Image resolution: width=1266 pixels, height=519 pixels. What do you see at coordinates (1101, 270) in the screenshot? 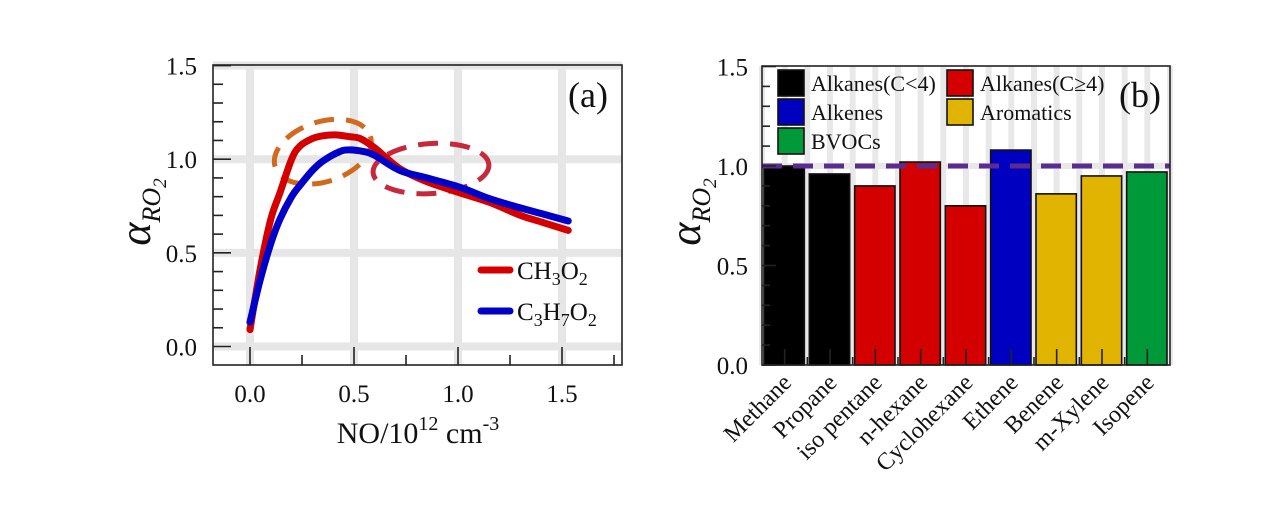
I see `bar-m-xylene` at bounding box center [1101, 270].